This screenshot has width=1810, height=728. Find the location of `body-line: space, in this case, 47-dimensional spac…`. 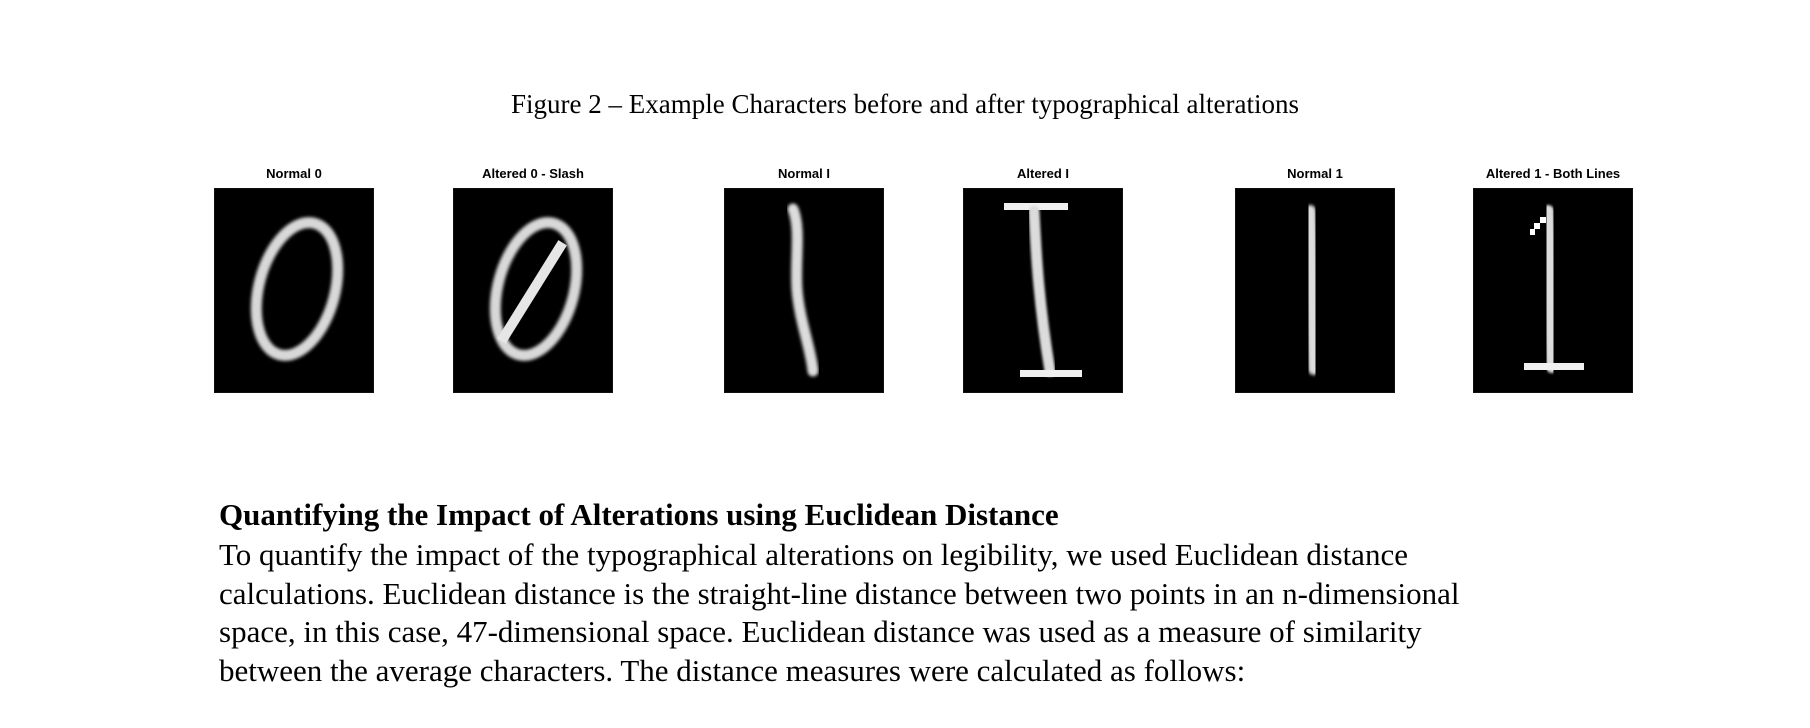

body-line: space, in this case, 47-dimensional spac… is located at coordinates (820, 631).